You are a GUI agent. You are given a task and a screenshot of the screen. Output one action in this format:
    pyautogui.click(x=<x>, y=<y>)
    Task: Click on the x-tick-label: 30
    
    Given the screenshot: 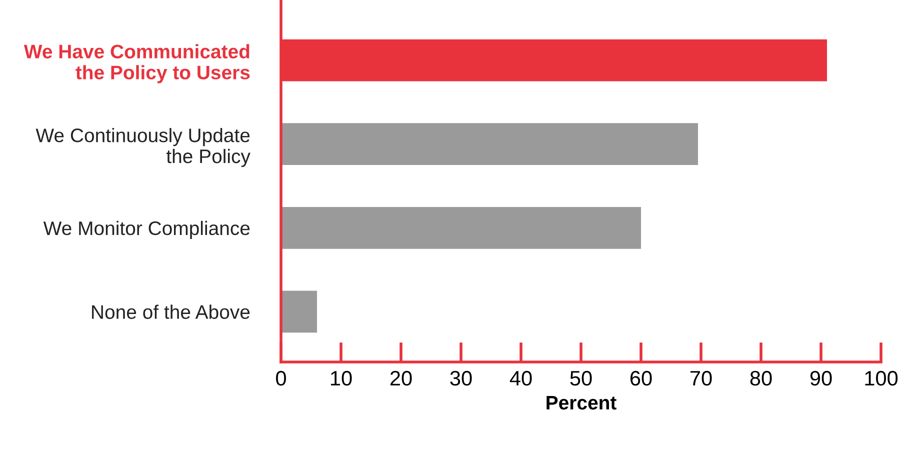 What is the action you would take?
    pyautogui.click(x=461, y=378)
    